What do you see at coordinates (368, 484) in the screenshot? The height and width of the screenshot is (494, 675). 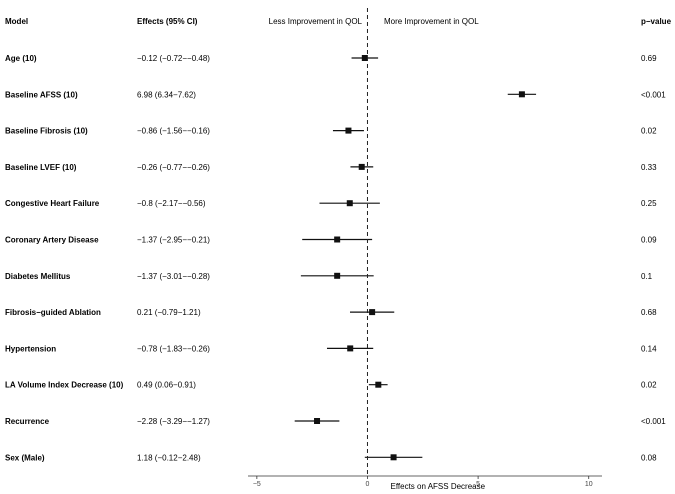 I see `x-tick-label: 0` at bounding box center [368, 484].